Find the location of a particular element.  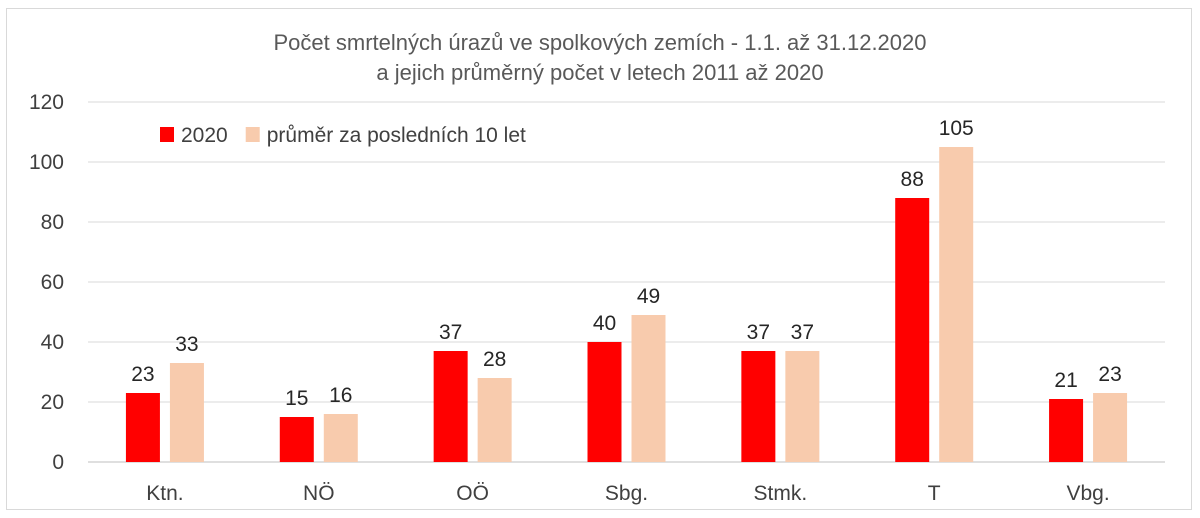

y-tick-label: 40 is located at coordinates (52, 342).